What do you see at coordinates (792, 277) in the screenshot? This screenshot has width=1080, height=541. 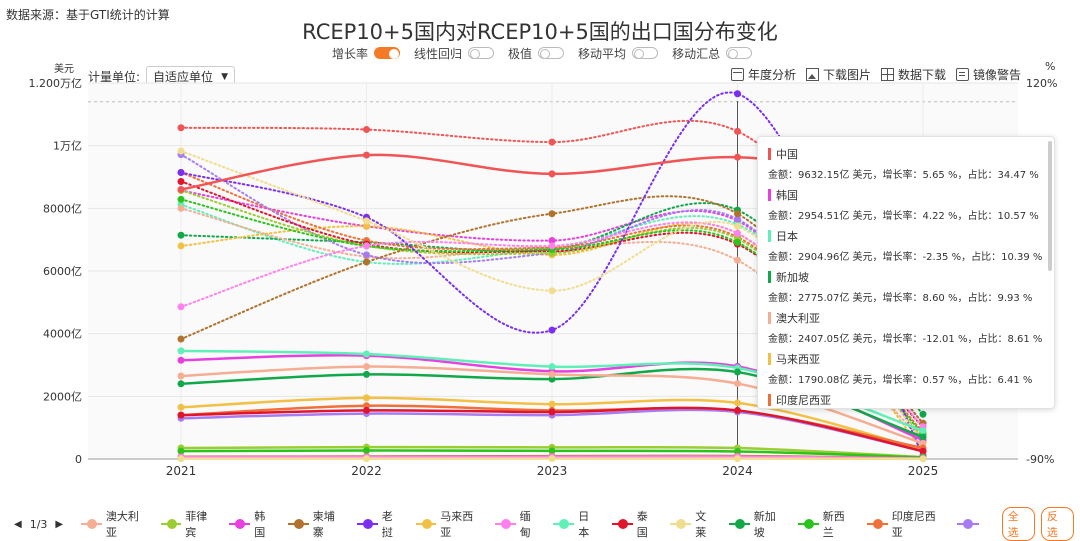 I see `tooltip-country-name: 新加坡` at bounding box center [792, 277].